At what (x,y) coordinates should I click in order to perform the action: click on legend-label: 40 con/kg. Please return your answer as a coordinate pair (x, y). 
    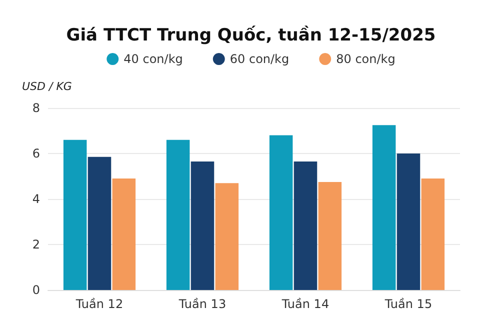
    Looking at the image, I should click on (153, 59).